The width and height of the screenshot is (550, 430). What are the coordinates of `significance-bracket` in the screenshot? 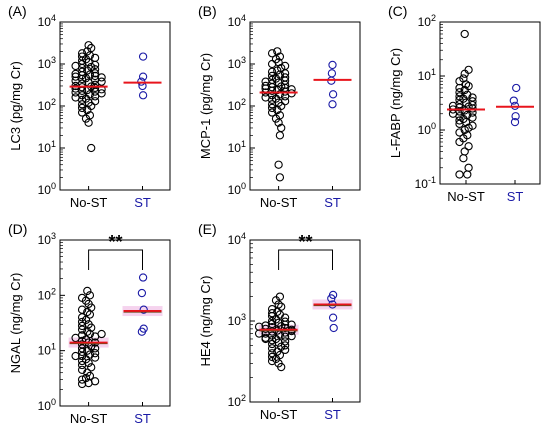 It's located at (115, 259).